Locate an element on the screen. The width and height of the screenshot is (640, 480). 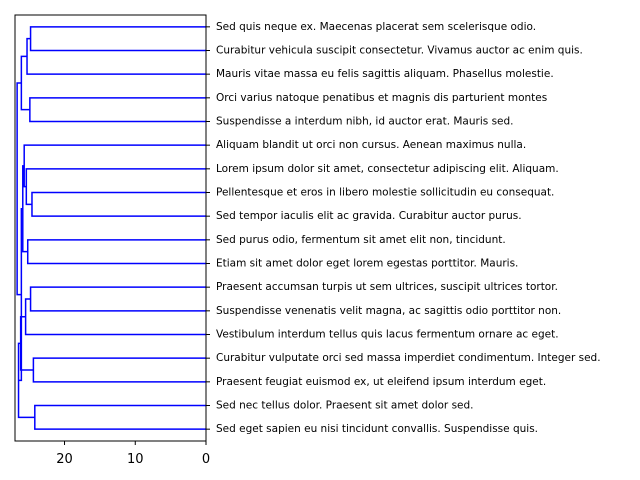
x-tick-label: 10 is located at coordinates (135, 459).